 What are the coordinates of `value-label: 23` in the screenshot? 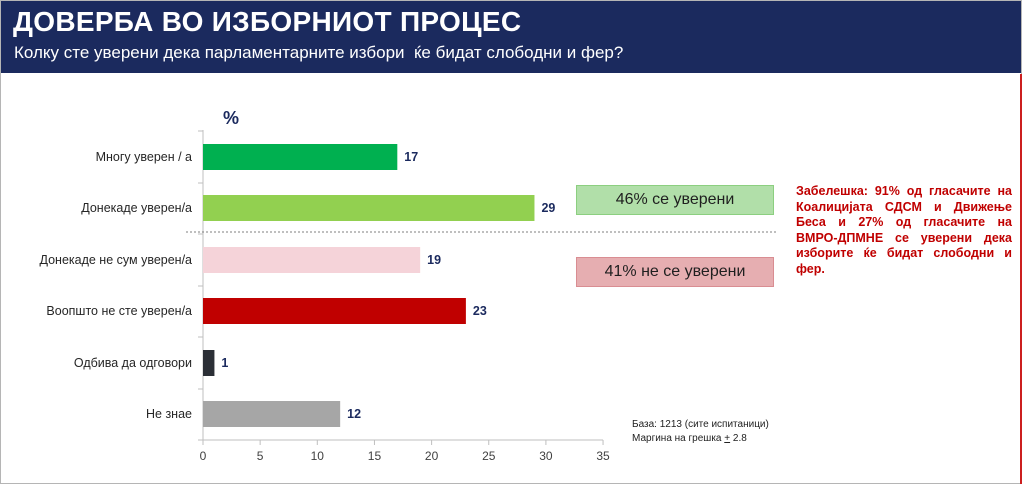 It's located at (480, 311).